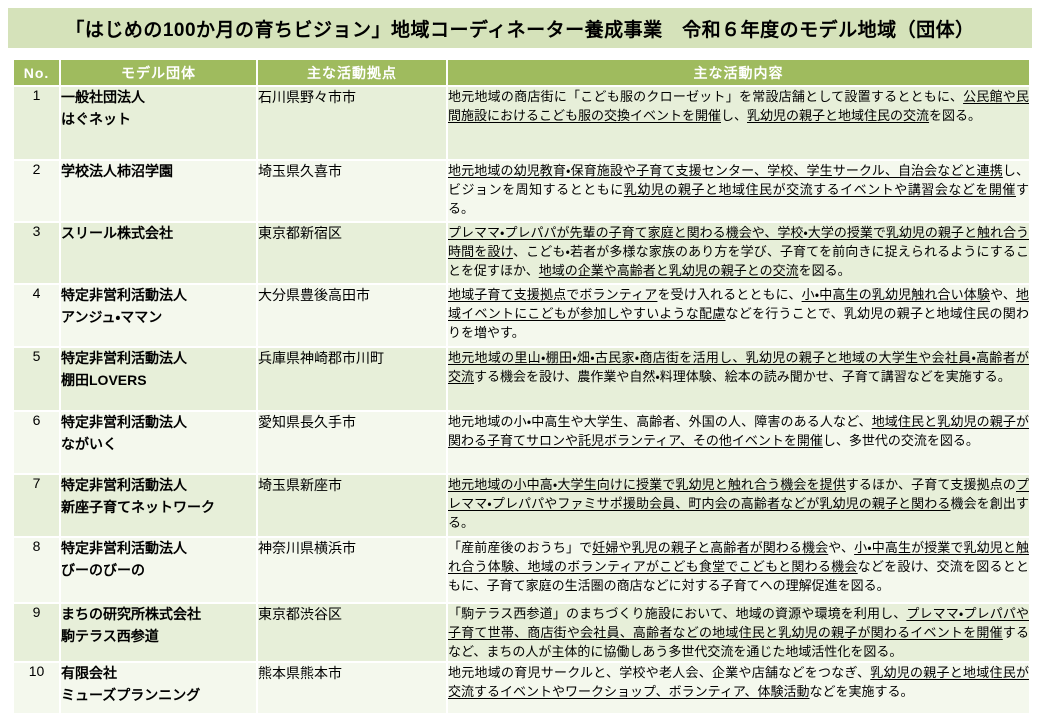  What do you see at coordinates (158, 315) in the screenshot?
I see `organization-name: 特定非営利活動法人 アンジュ・ママン` at bounding box center [158, 315].